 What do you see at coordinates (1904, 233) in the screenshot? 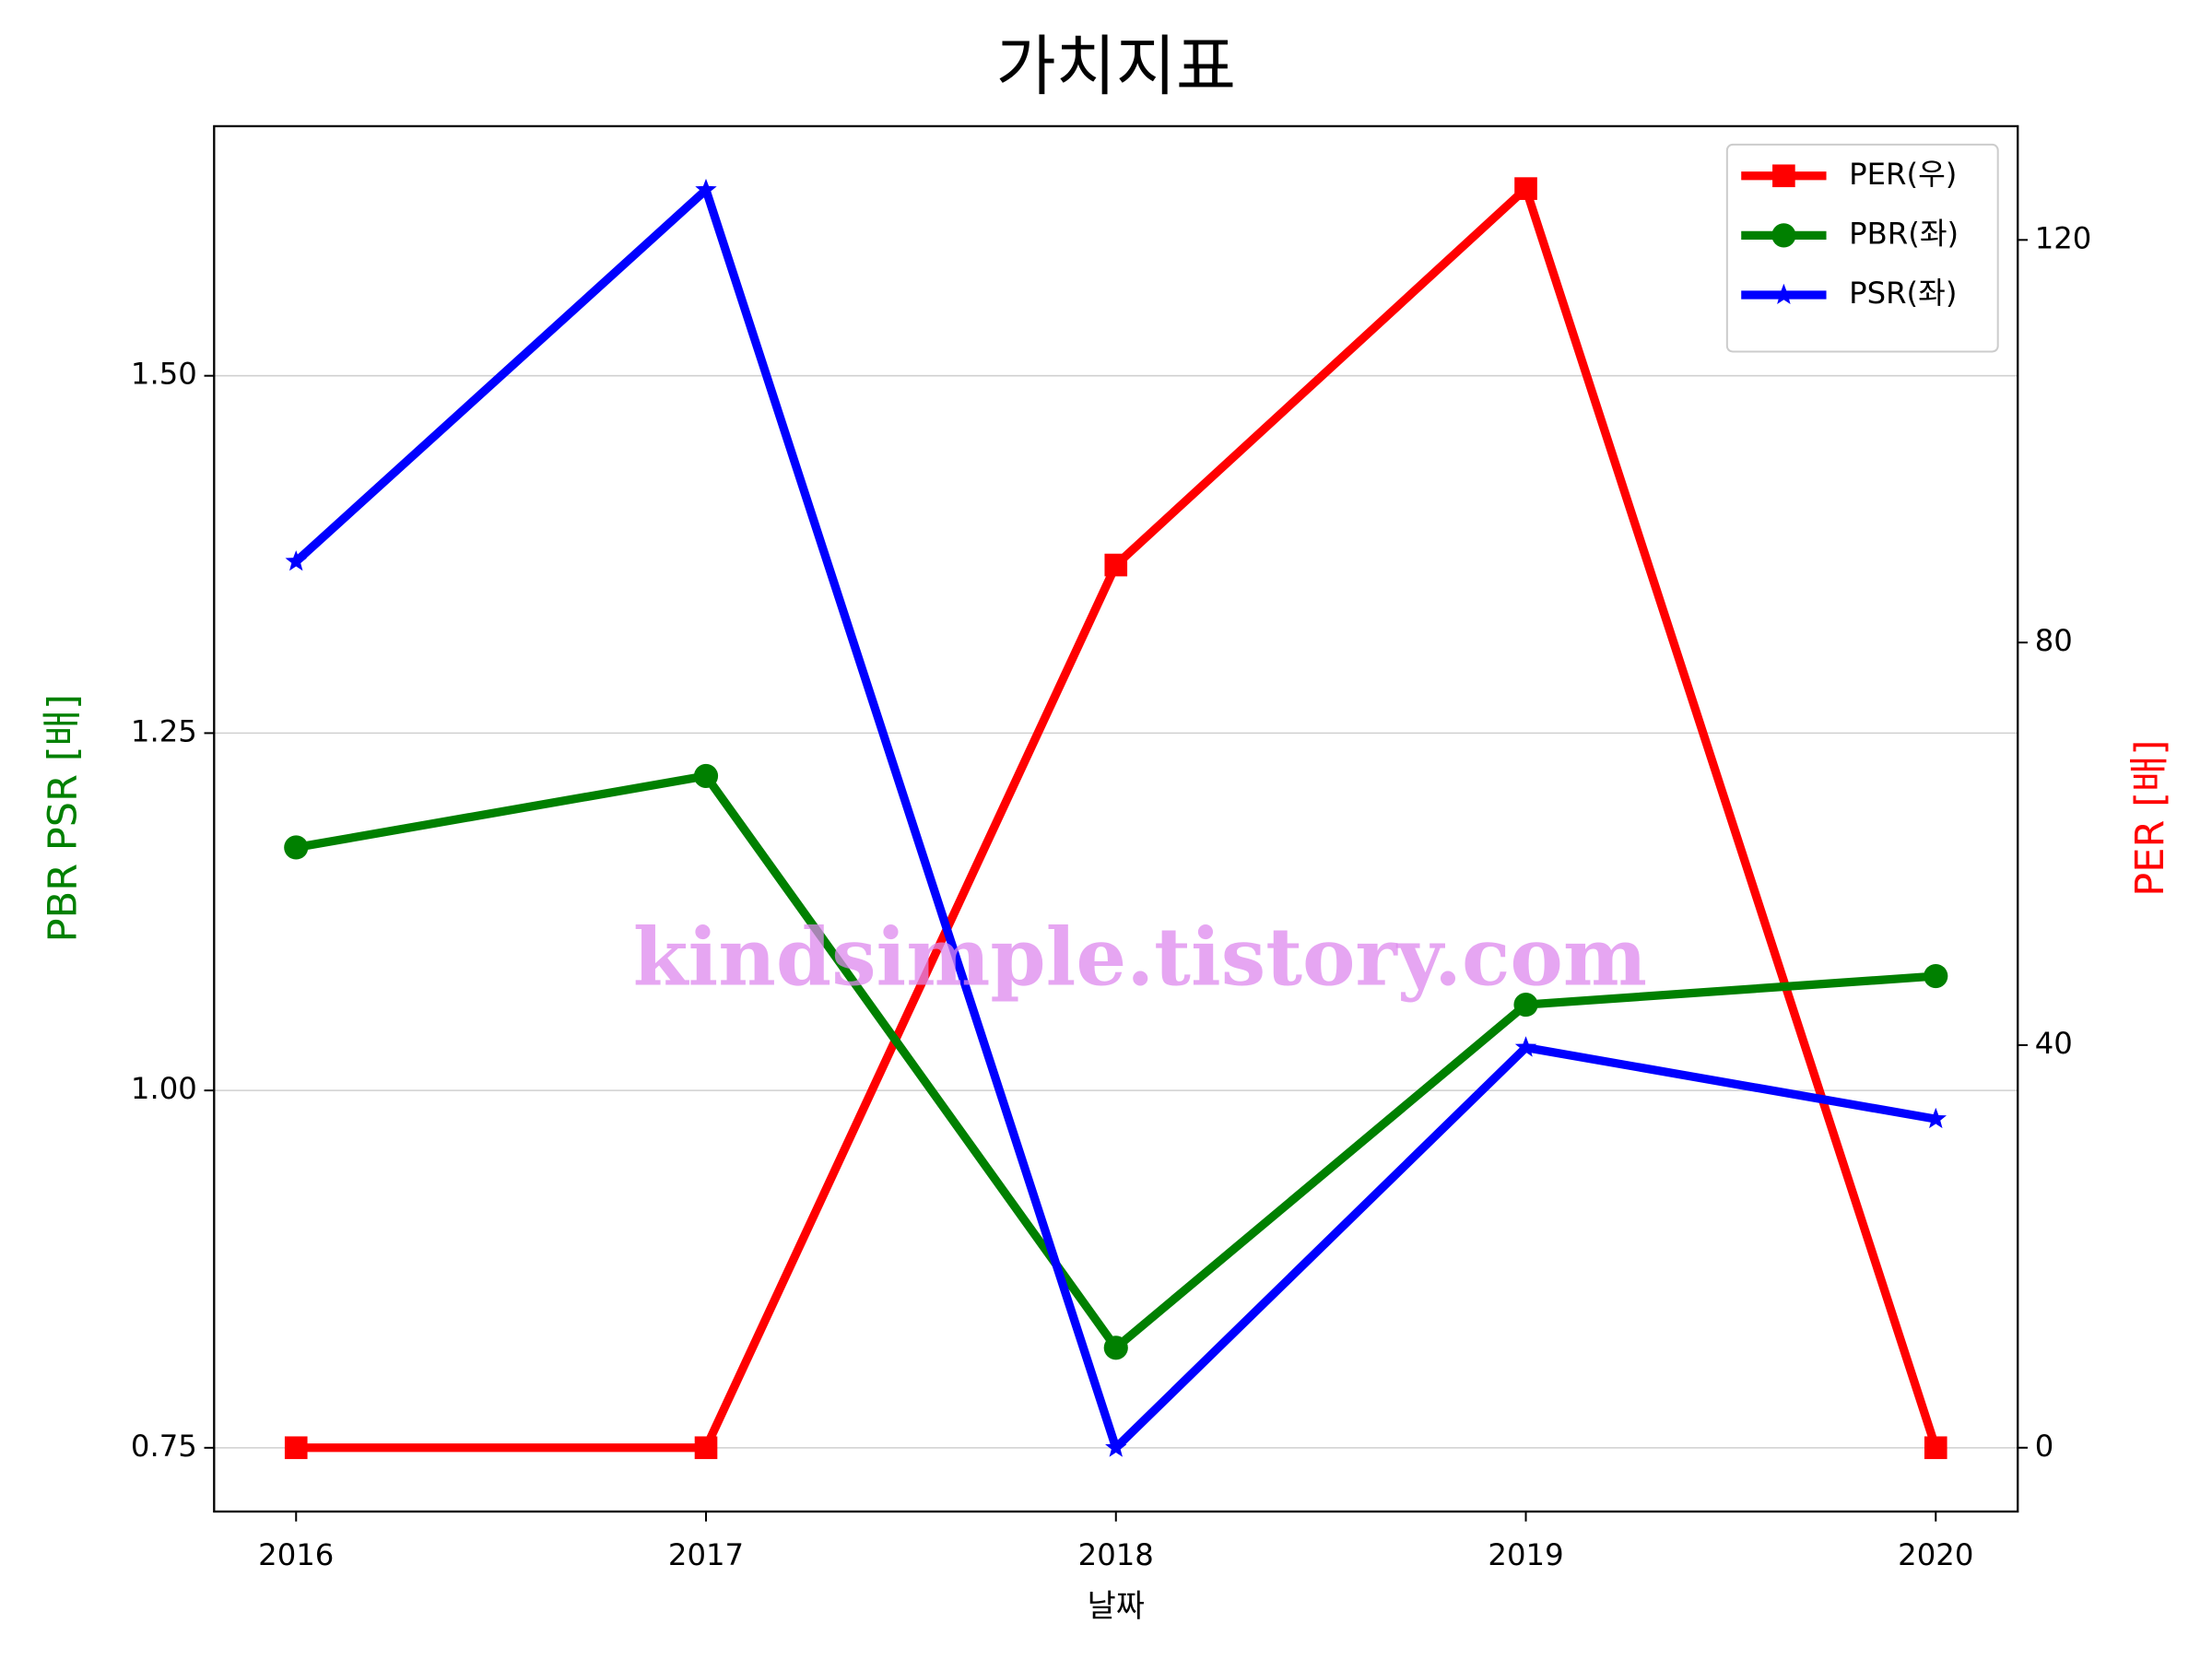
I see `legend-label: PBR(좌)` at bounding box center [1904, 233].